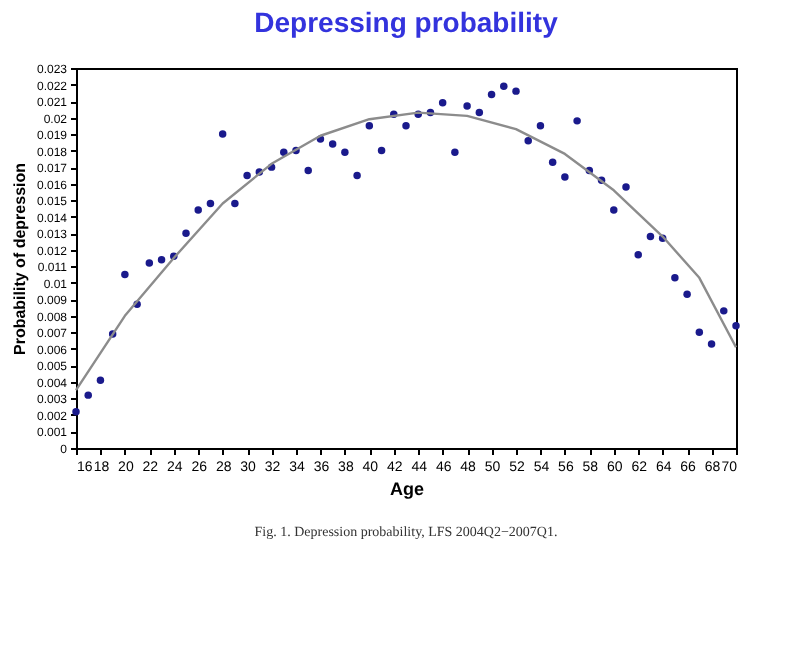 The height and width of the screenshot is (656, 800). I want to click on y-axis-title: Probability of depression, so click(19, 259).